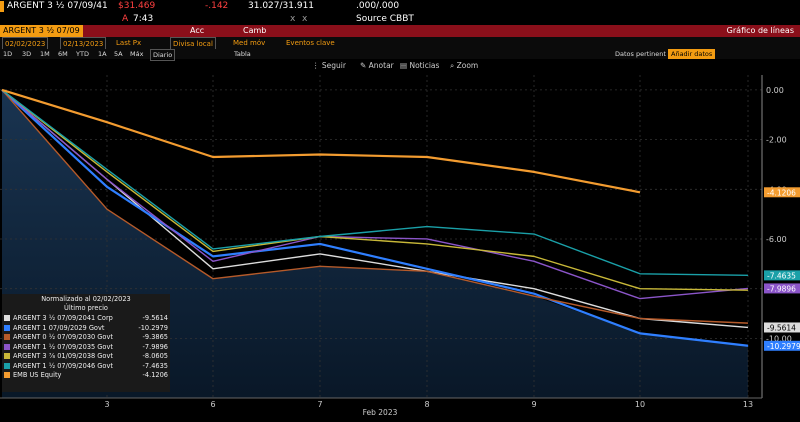 This screenshot has width=800, height=422. Describe the element at coordinates (197, 30) in the screenshot. I see `acc-menu: Acc` at that location.